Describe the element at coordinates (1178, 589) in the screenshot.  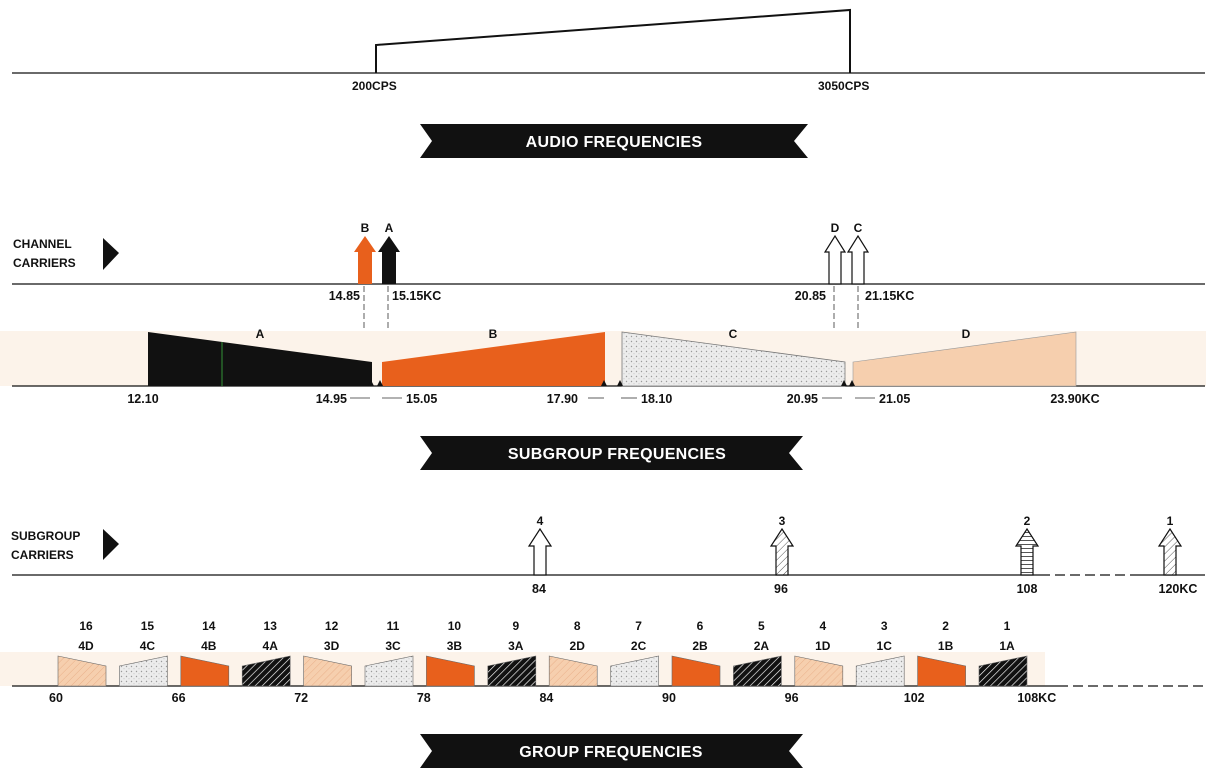
I see `subgroup-carrier-1-freq: 120KC` at that location.